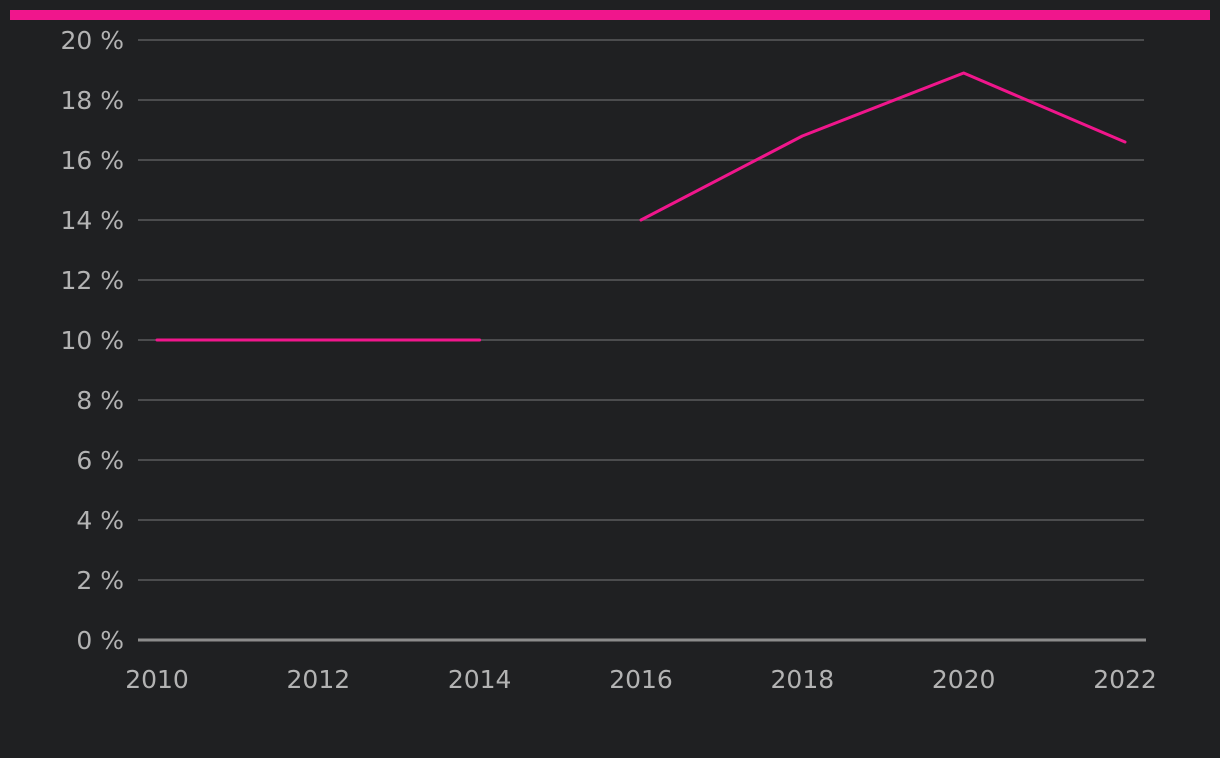 This screenshot has width=1220, height=758. Describe the element at coordinates (883, 146) in the screenshot. I see `series-line-segment` at that location.